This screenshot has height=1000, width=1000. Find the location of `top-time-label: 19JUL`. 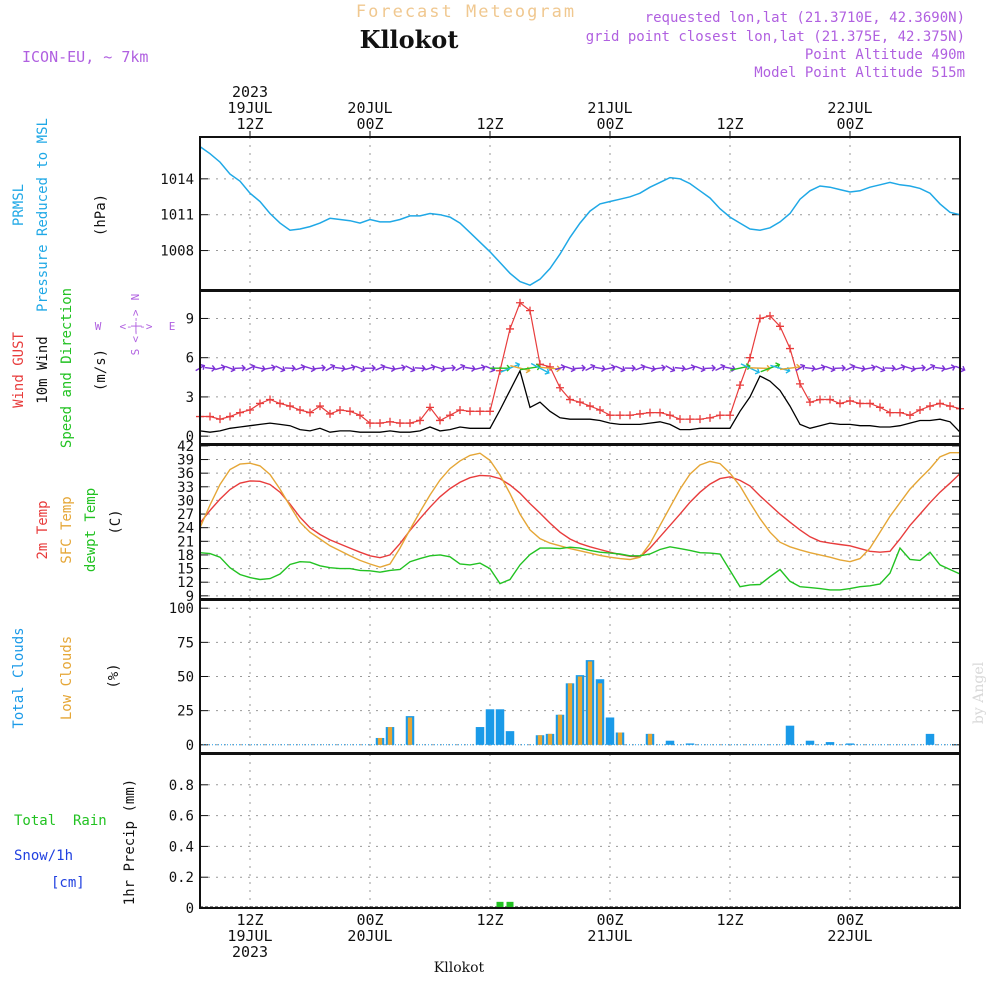

top-time-label: 19JUL is located at coordinates (249, 108).